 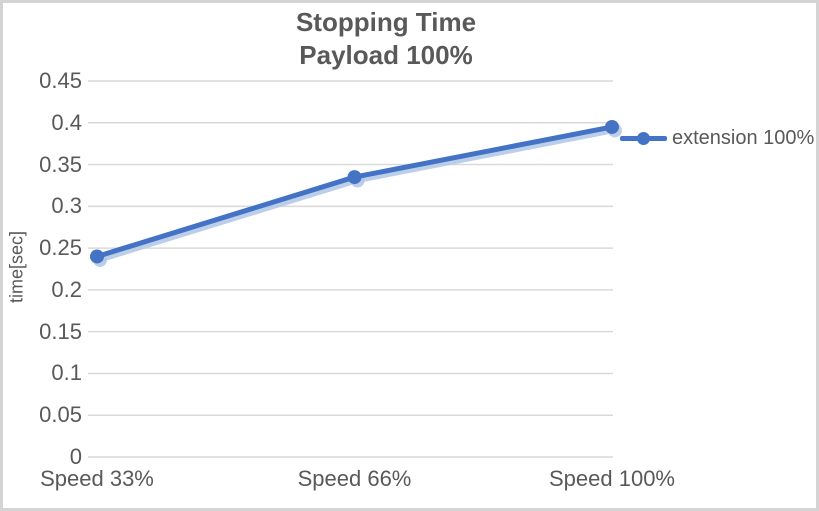 What do you see at coordinates (60, 331) in the screenshot?
I see `y-tick-label: 0.15` at bounding box center [60, 331].